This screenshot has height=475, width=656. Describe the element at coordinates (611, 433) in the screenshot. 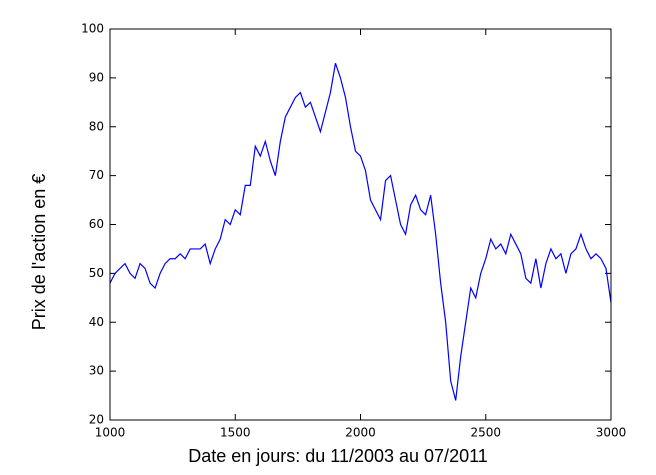

I see `x-tick-label: 3000` at that location.